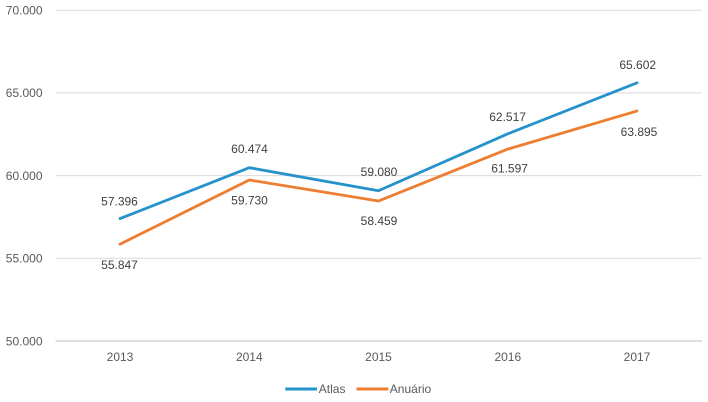 The width and height of the screenshot is (708, 402). What do you see at coordinates (119, 265) in the screenshot?
I see `svg-text: 55.847` at bounding box center [119, 265].